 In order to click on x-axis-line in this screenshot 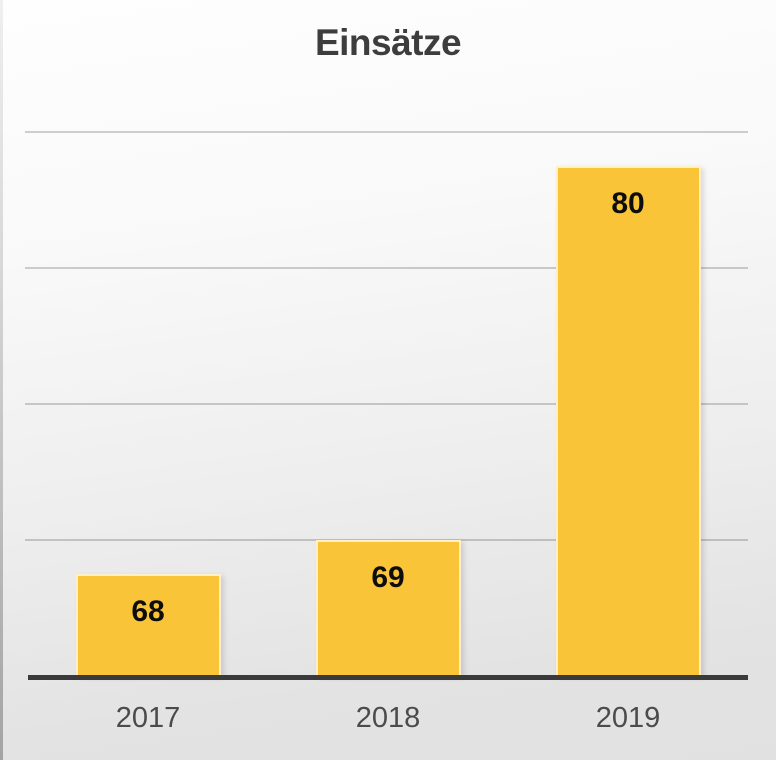, I will do `click(388, 677)`.